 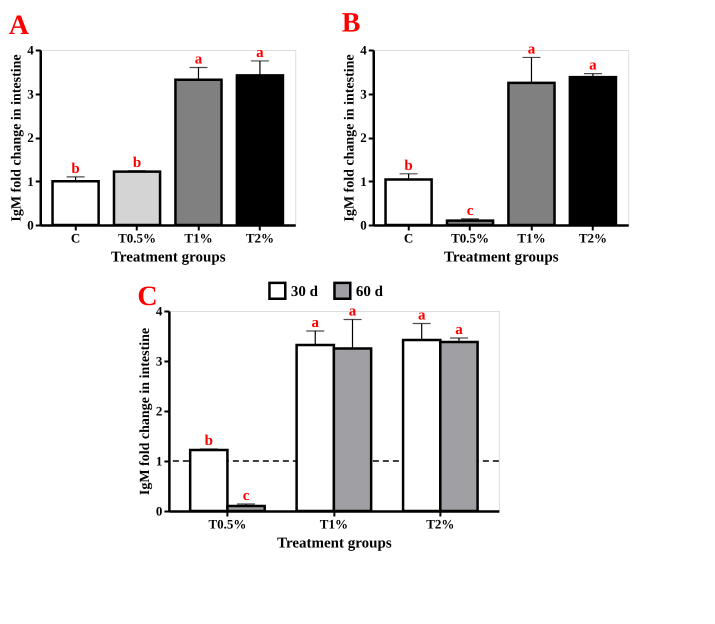 I want to click on chart-title: A, so click(x=19, y=25).